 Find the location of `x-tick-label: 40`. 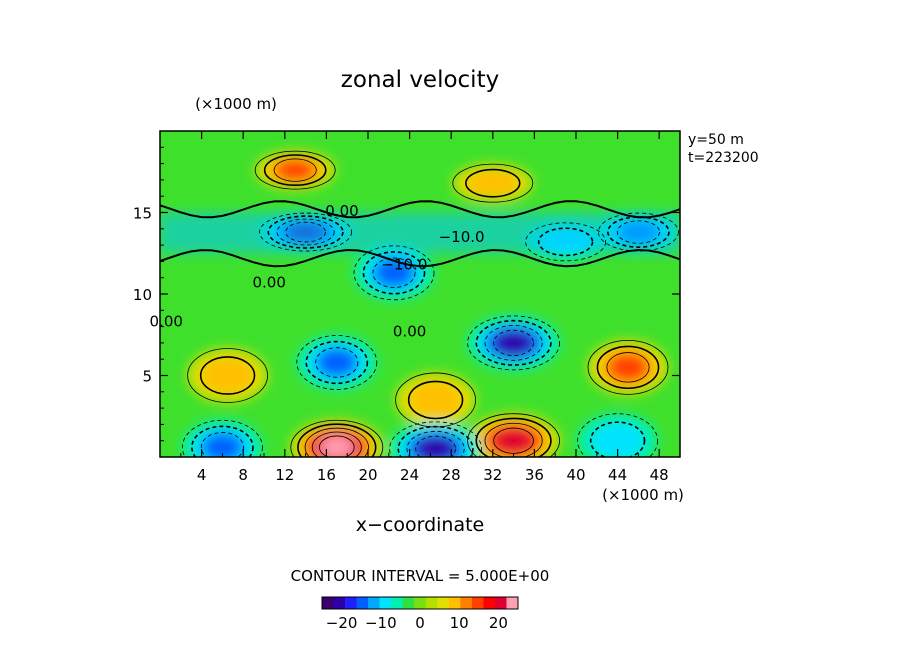

x-tick-label: 40 is located at coordinates (575, 475).